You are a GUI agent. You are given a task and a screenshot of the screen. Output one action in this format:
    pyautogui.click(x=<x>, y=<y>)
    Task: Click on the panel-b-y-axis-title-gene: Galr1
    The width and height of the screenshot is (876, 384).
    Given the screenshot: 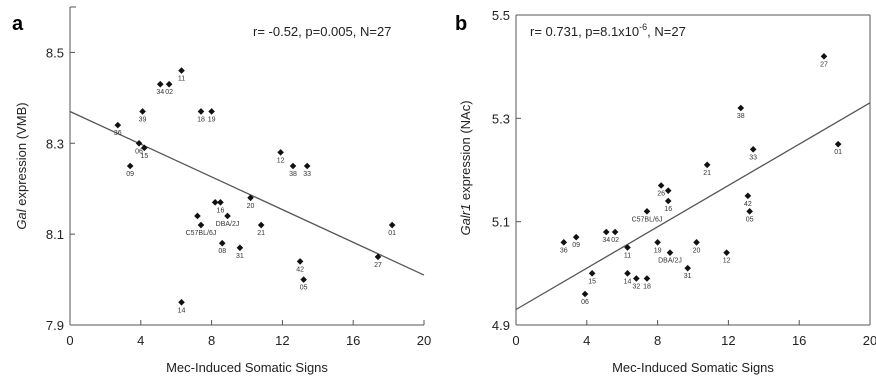 What is the action you would take?
    pyautogui.click(x=465, y=220)
    